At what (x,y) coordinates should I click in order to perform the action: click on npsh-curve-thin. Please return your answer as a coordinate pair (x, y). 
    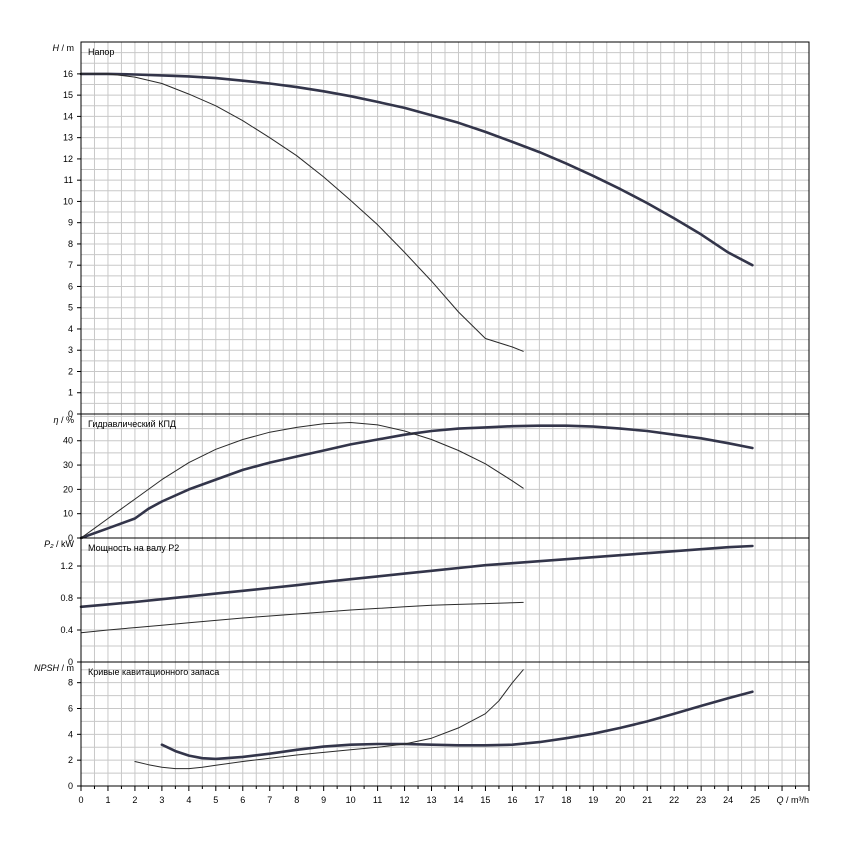
    Looking at the image, I should click on (329, 719).